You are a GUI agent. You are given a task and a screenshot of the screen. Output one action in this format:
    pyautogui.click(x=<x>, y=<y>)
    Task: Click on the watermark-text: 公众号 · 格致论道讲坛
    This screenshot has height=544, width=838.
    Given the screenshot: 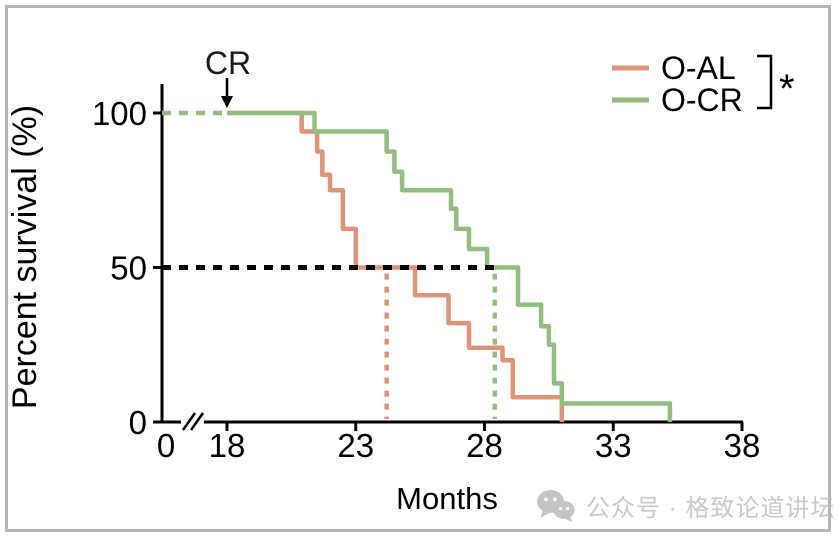 What is the action you would take?
    pyautogui.click(x=711, y=508)
    